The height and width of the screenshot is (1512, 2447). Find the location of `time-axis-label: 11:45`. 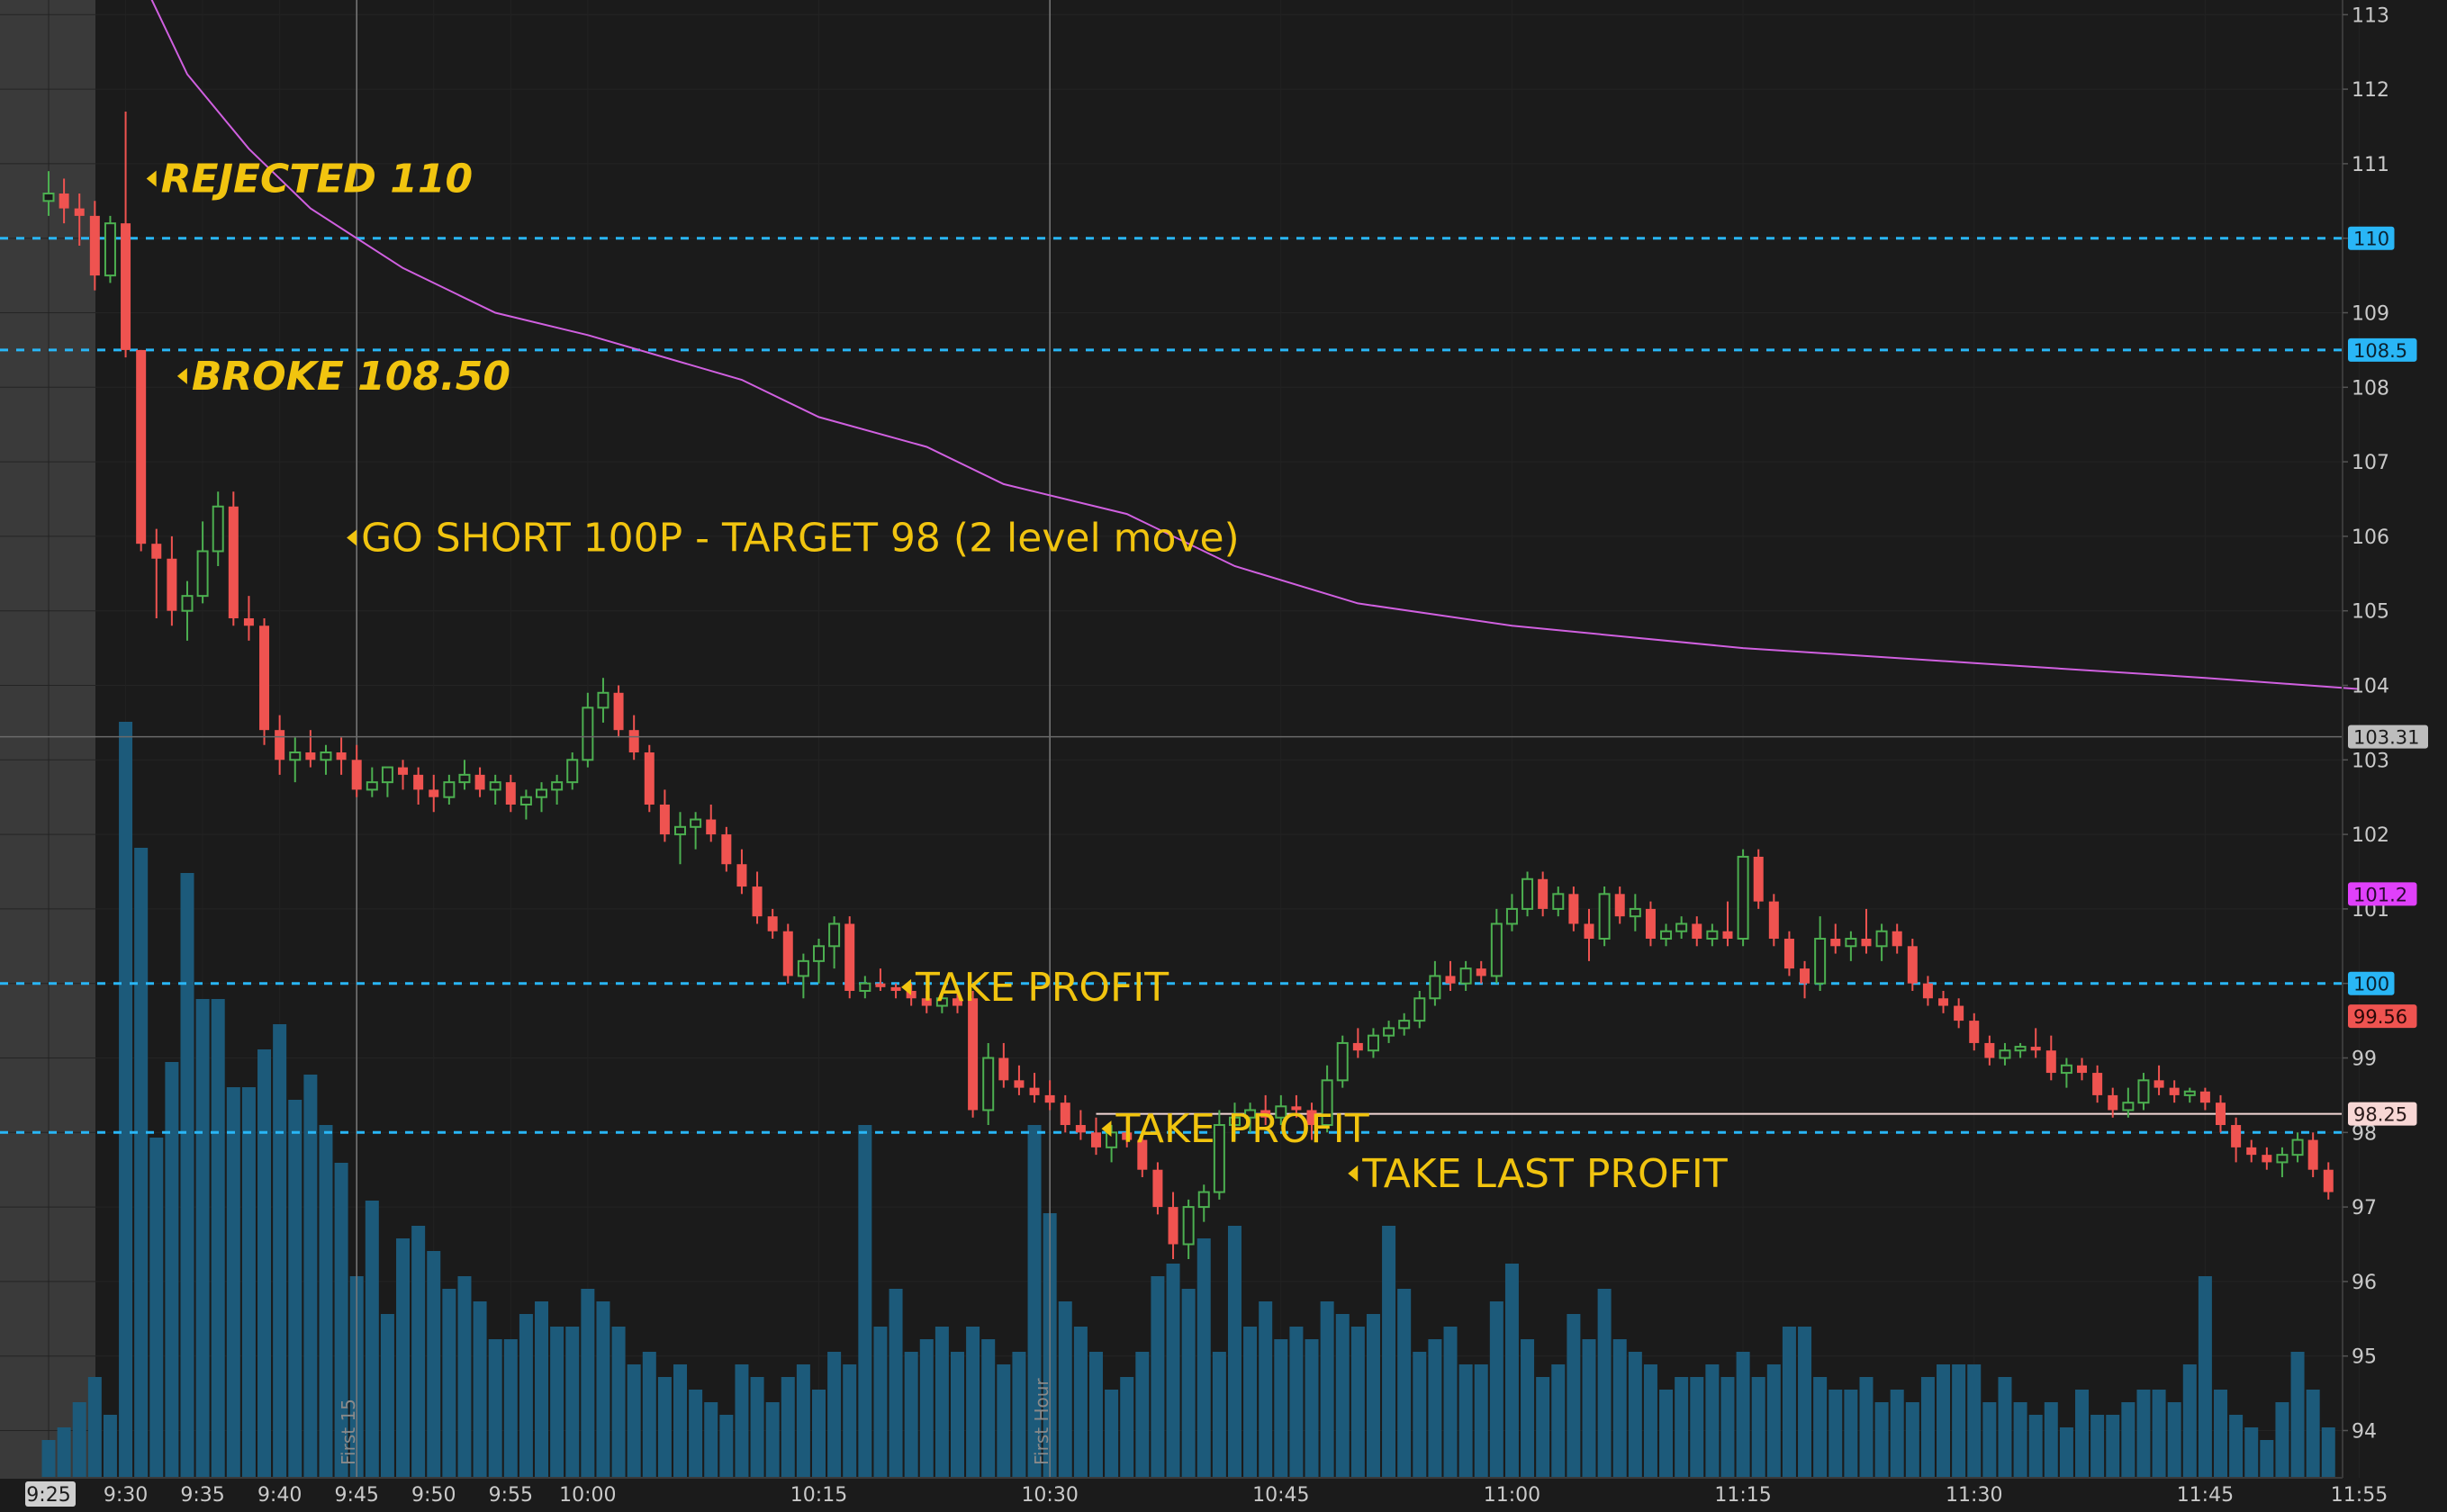

time-axis-label: 11:45 is located at coordinates (2206, 1495).